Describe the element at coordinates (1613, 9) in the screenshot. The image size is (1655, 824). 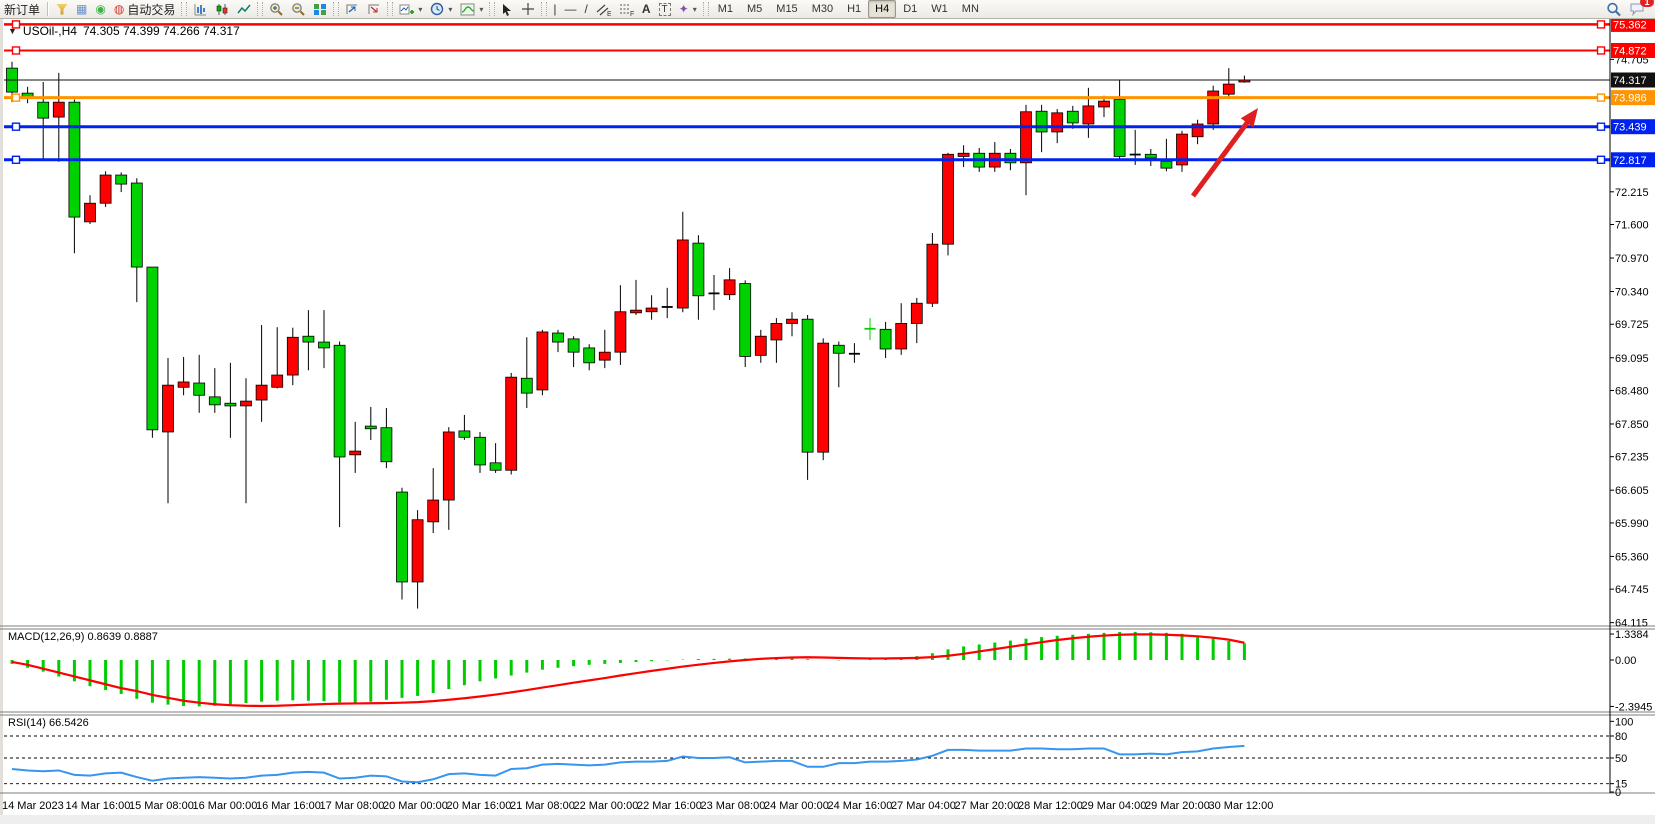
I see `search-button` at that location.